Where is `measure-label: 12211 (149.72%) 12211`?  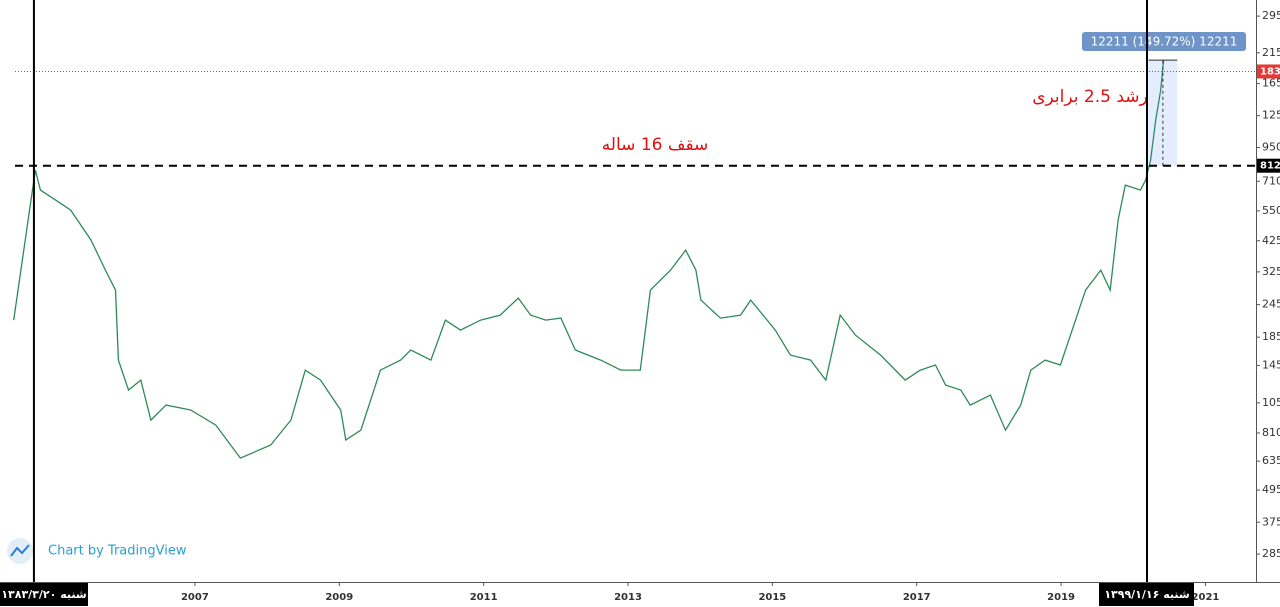
measure-label: 12211 (149.72%) 12211 is located at coordinates (1164, 42).